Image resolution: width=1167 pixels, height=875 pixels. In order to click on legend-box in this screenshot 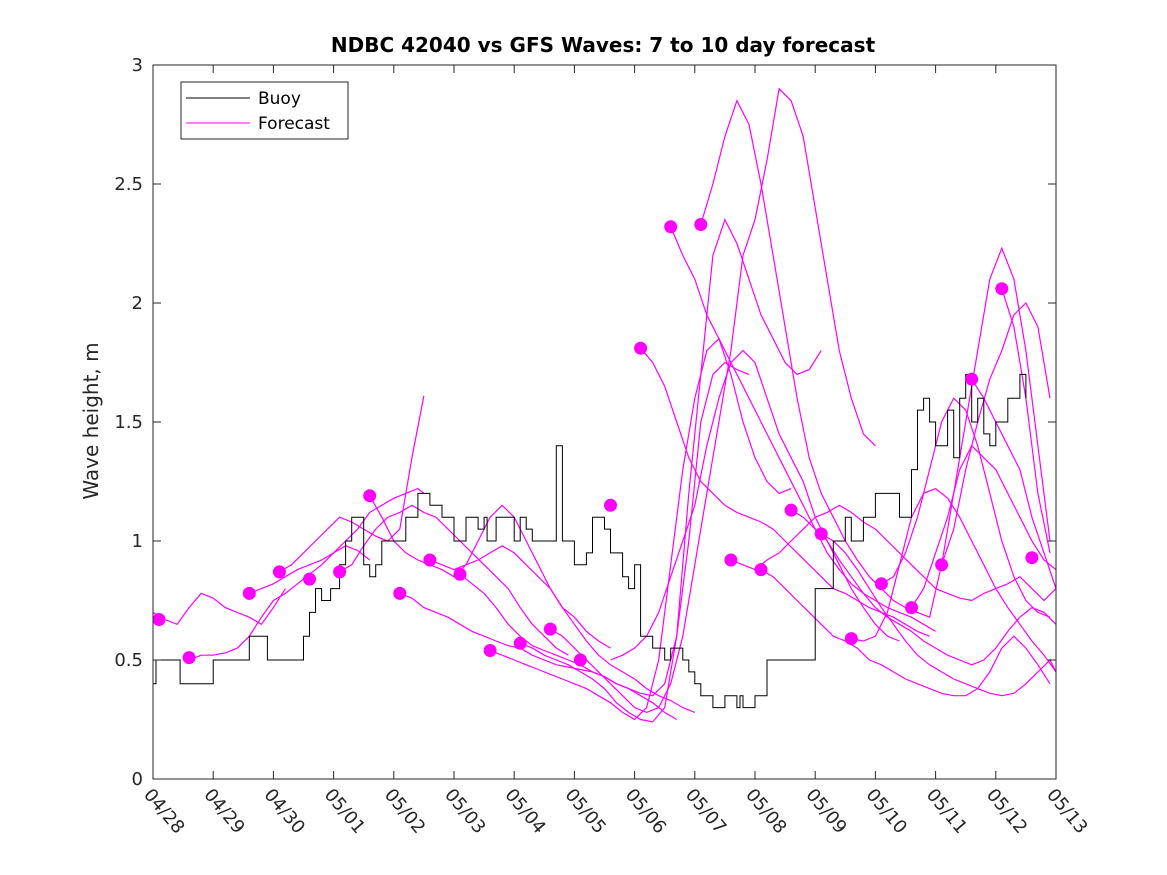, I will do `click(264, 110)`.